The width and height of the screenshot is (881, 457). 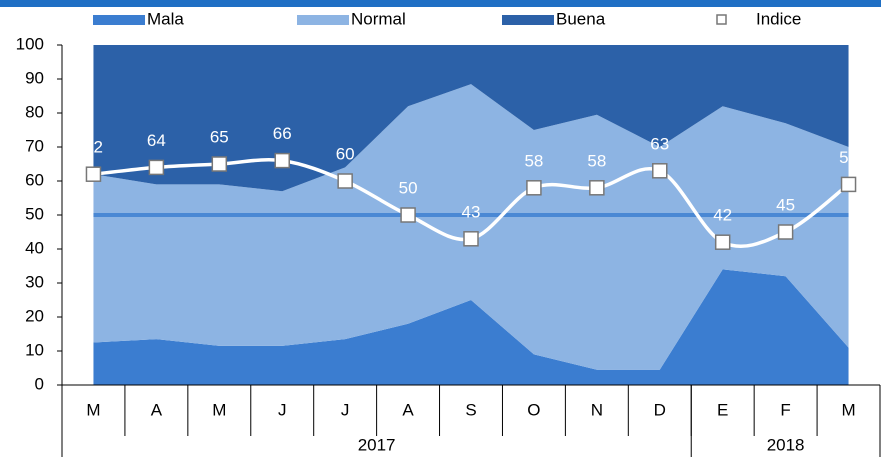 What do you see at coordinates (785, 409) in the screenshot?
I see `x-tick-label: F` at bounding box center [785, 409].